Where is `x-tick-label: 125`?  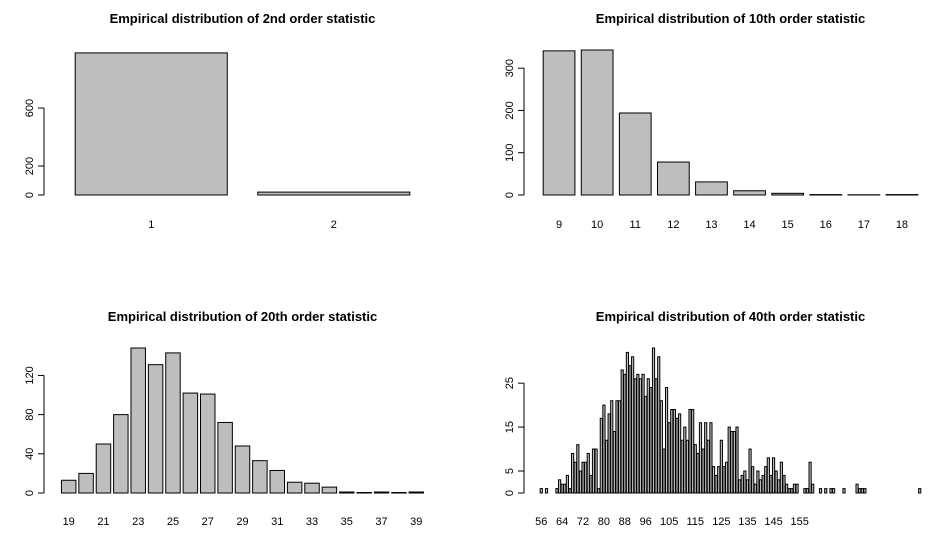 x-tick-label: 125 is located at coordinates (721, 522).